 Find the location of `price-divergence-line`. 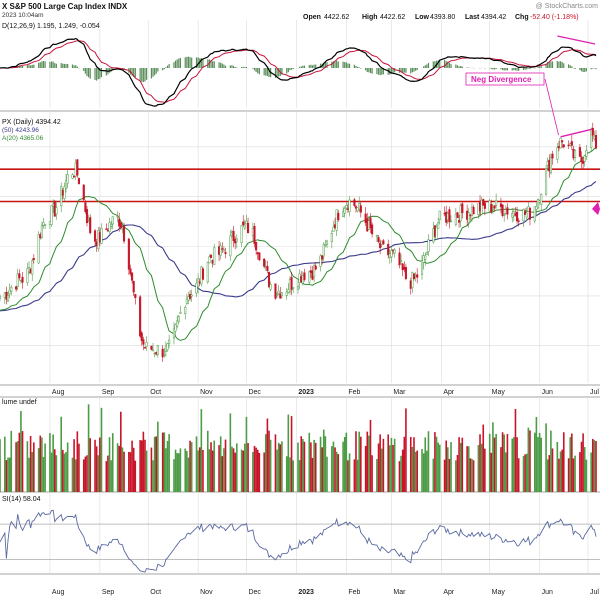

price-divergence-line is located at coordinates (576, 133).